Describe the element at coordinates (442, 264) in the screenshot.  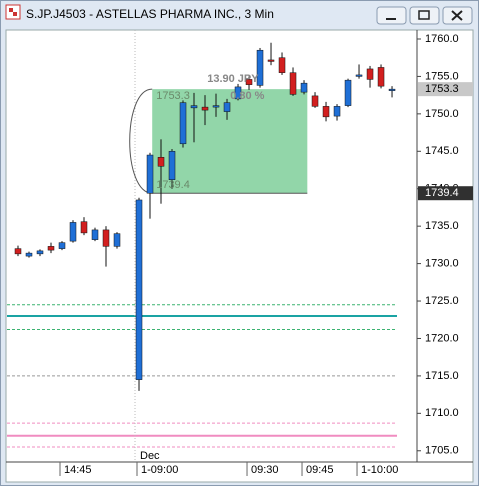
I see `y-tick-label: 1730.0` at that location.